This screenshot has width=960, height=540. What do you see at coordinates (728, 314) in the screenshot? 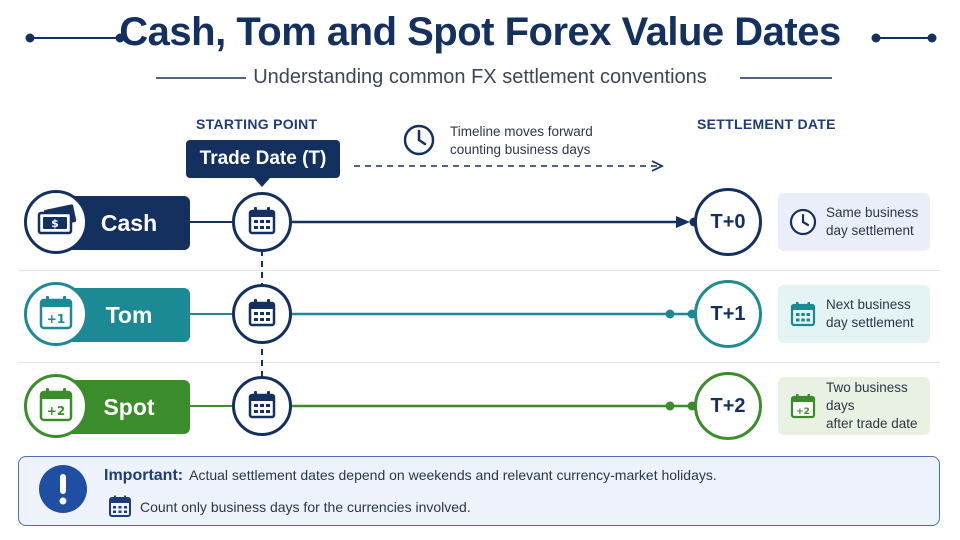
I see `settlement-t1: T+1` at bounding box center [728, 314].